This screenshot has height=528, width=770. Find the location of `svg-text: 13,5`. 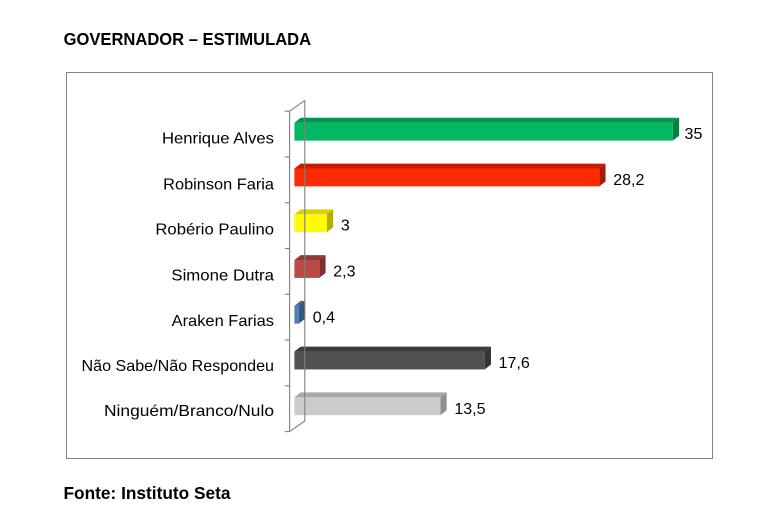

svg-text: 13,5 is located at coordinates (469, 409).